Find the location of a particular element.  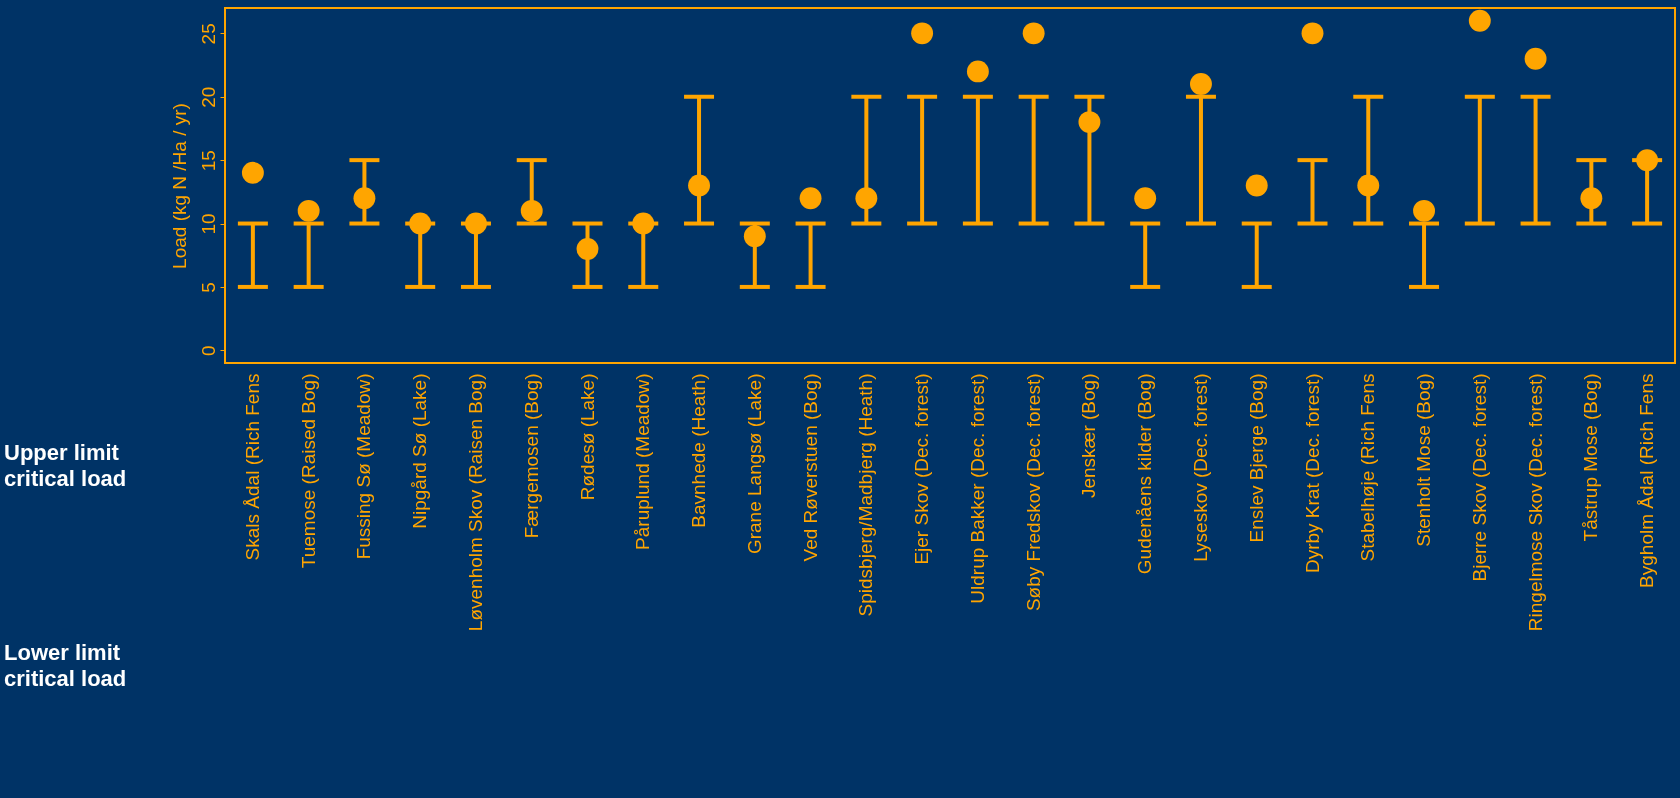

x-tick-label: Færgemosen (Bog) is located at coordinates (531, 456).